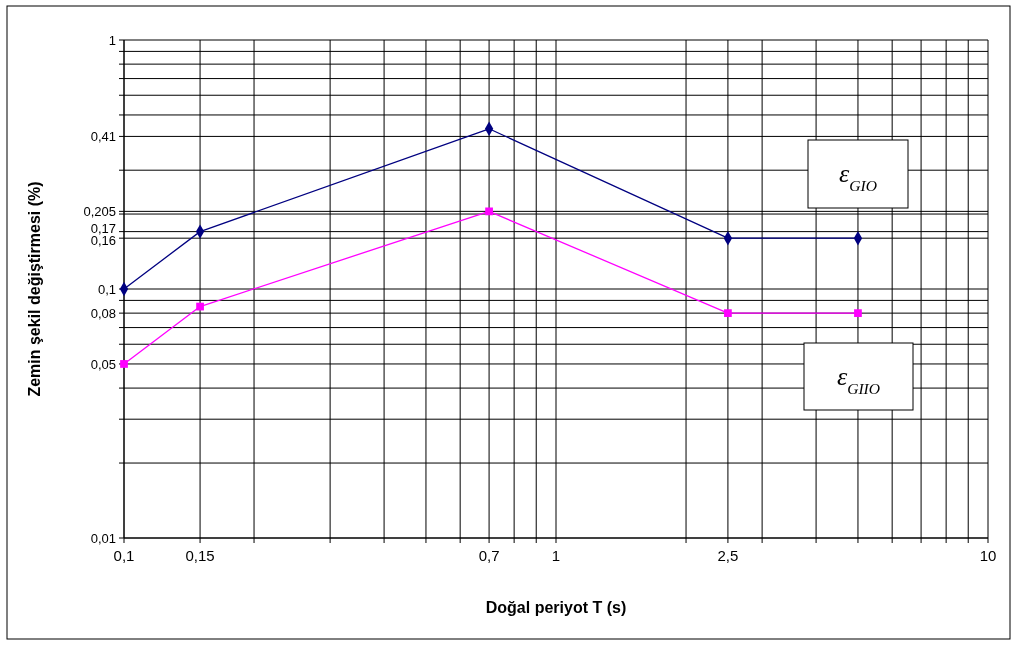  I want to click on series-label: ε$_{GIIO}$, so click(858, 378).